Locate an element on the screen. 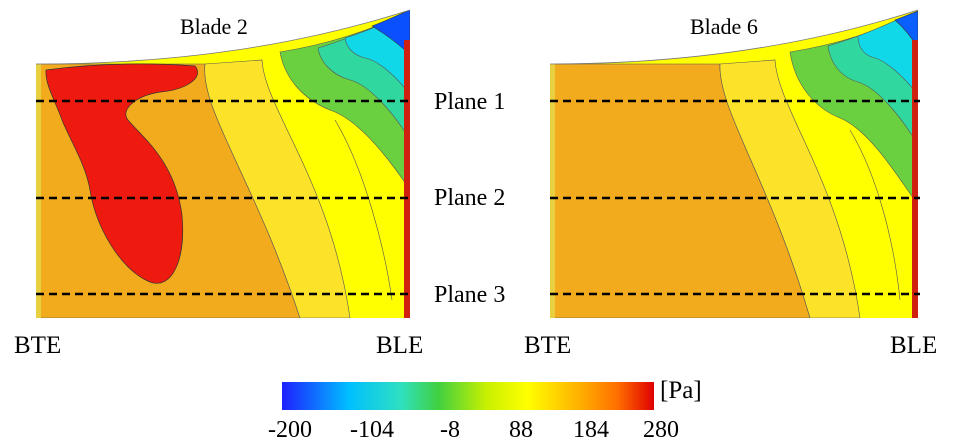 Image resolution: width=955 pixels, height=447 pixels. colorbar-tick: -8 is located at coordinates (450, 430).